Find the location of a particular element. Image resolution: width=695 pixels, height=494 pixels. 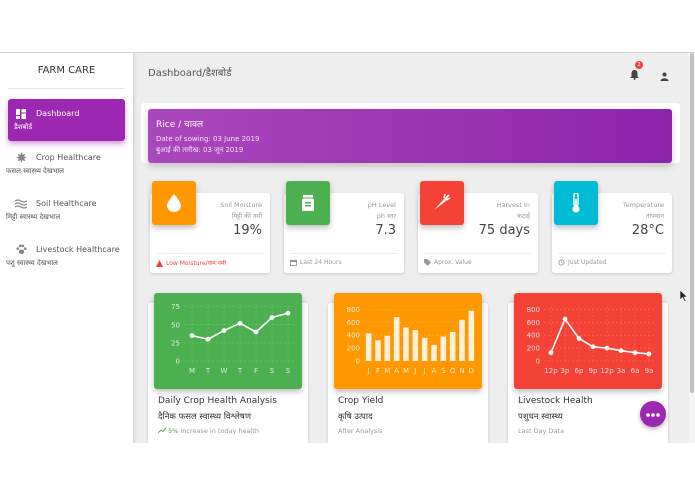

chat-button is located at coordinates (653, 414).